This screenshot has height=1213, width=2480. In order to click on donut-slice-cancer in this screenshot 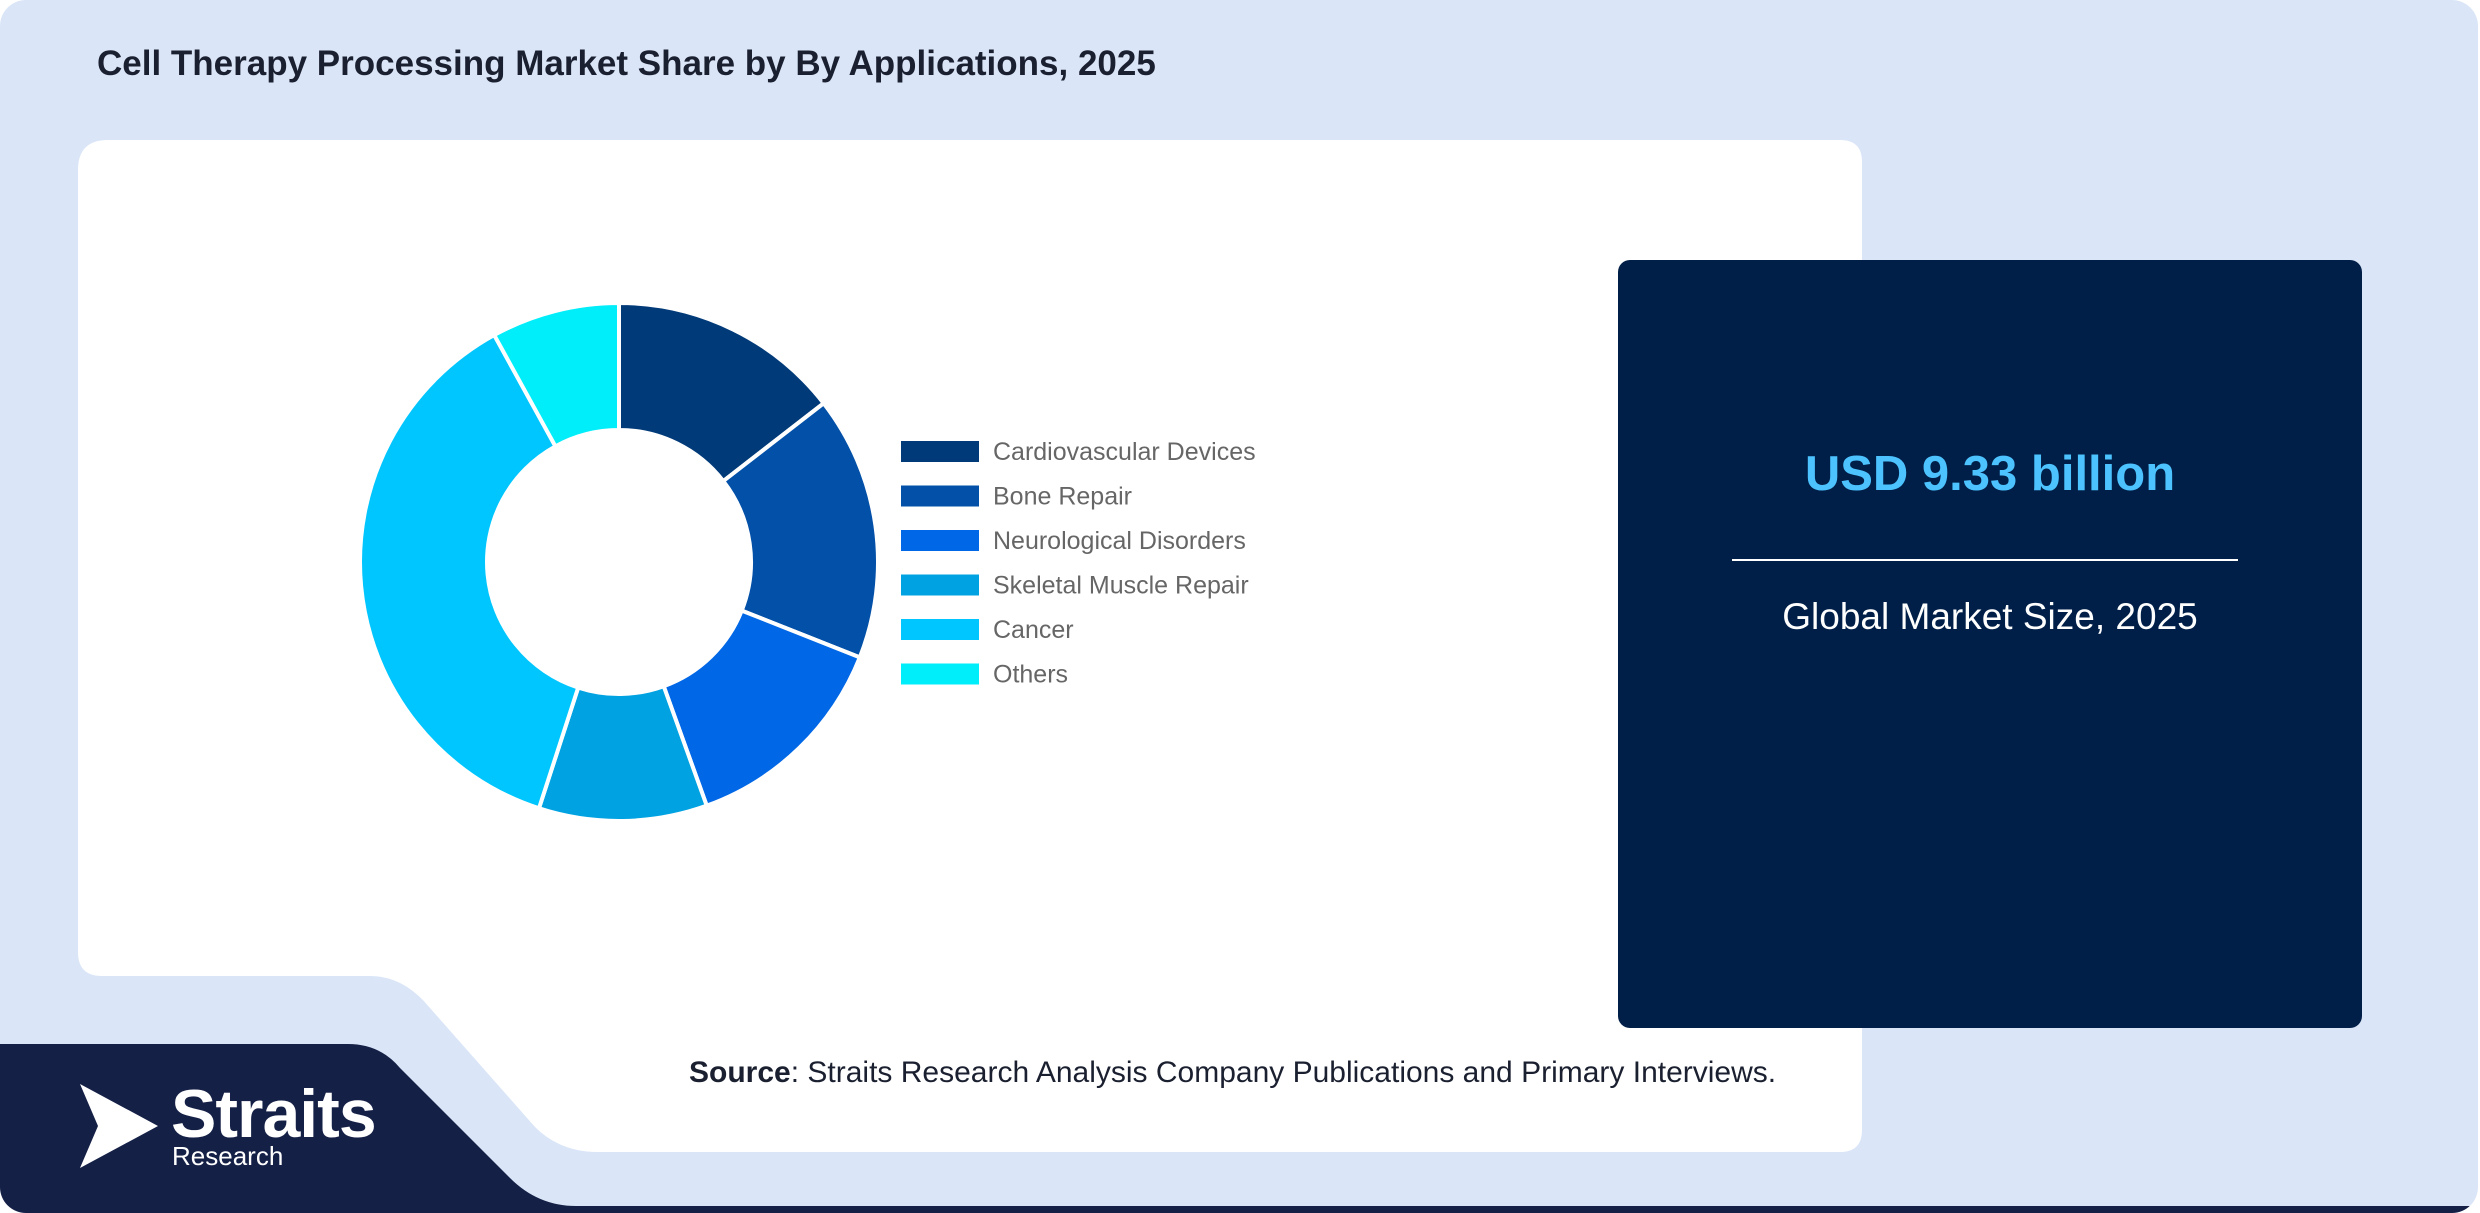, I will do `click(469, 571)`.